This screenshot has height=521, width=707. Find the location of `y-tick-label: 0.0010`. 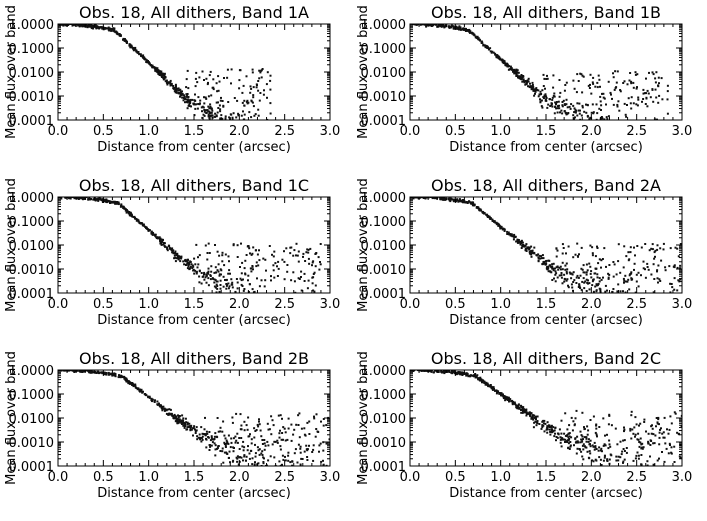

y-tick-label: 0.0010 is located at coordinates (32, 270).